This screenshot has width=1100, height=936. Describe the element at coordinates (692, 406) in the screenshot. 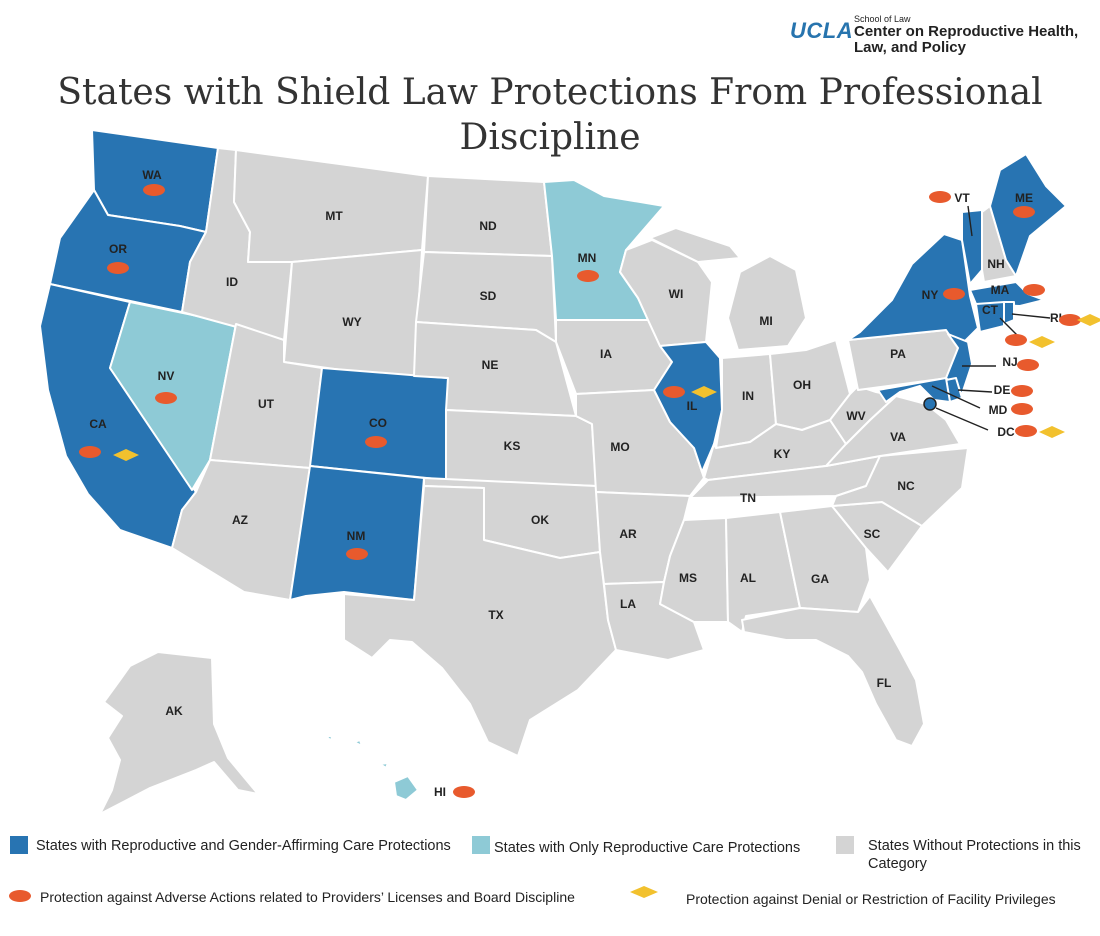

I see `state-label-IL: IL` at that location.